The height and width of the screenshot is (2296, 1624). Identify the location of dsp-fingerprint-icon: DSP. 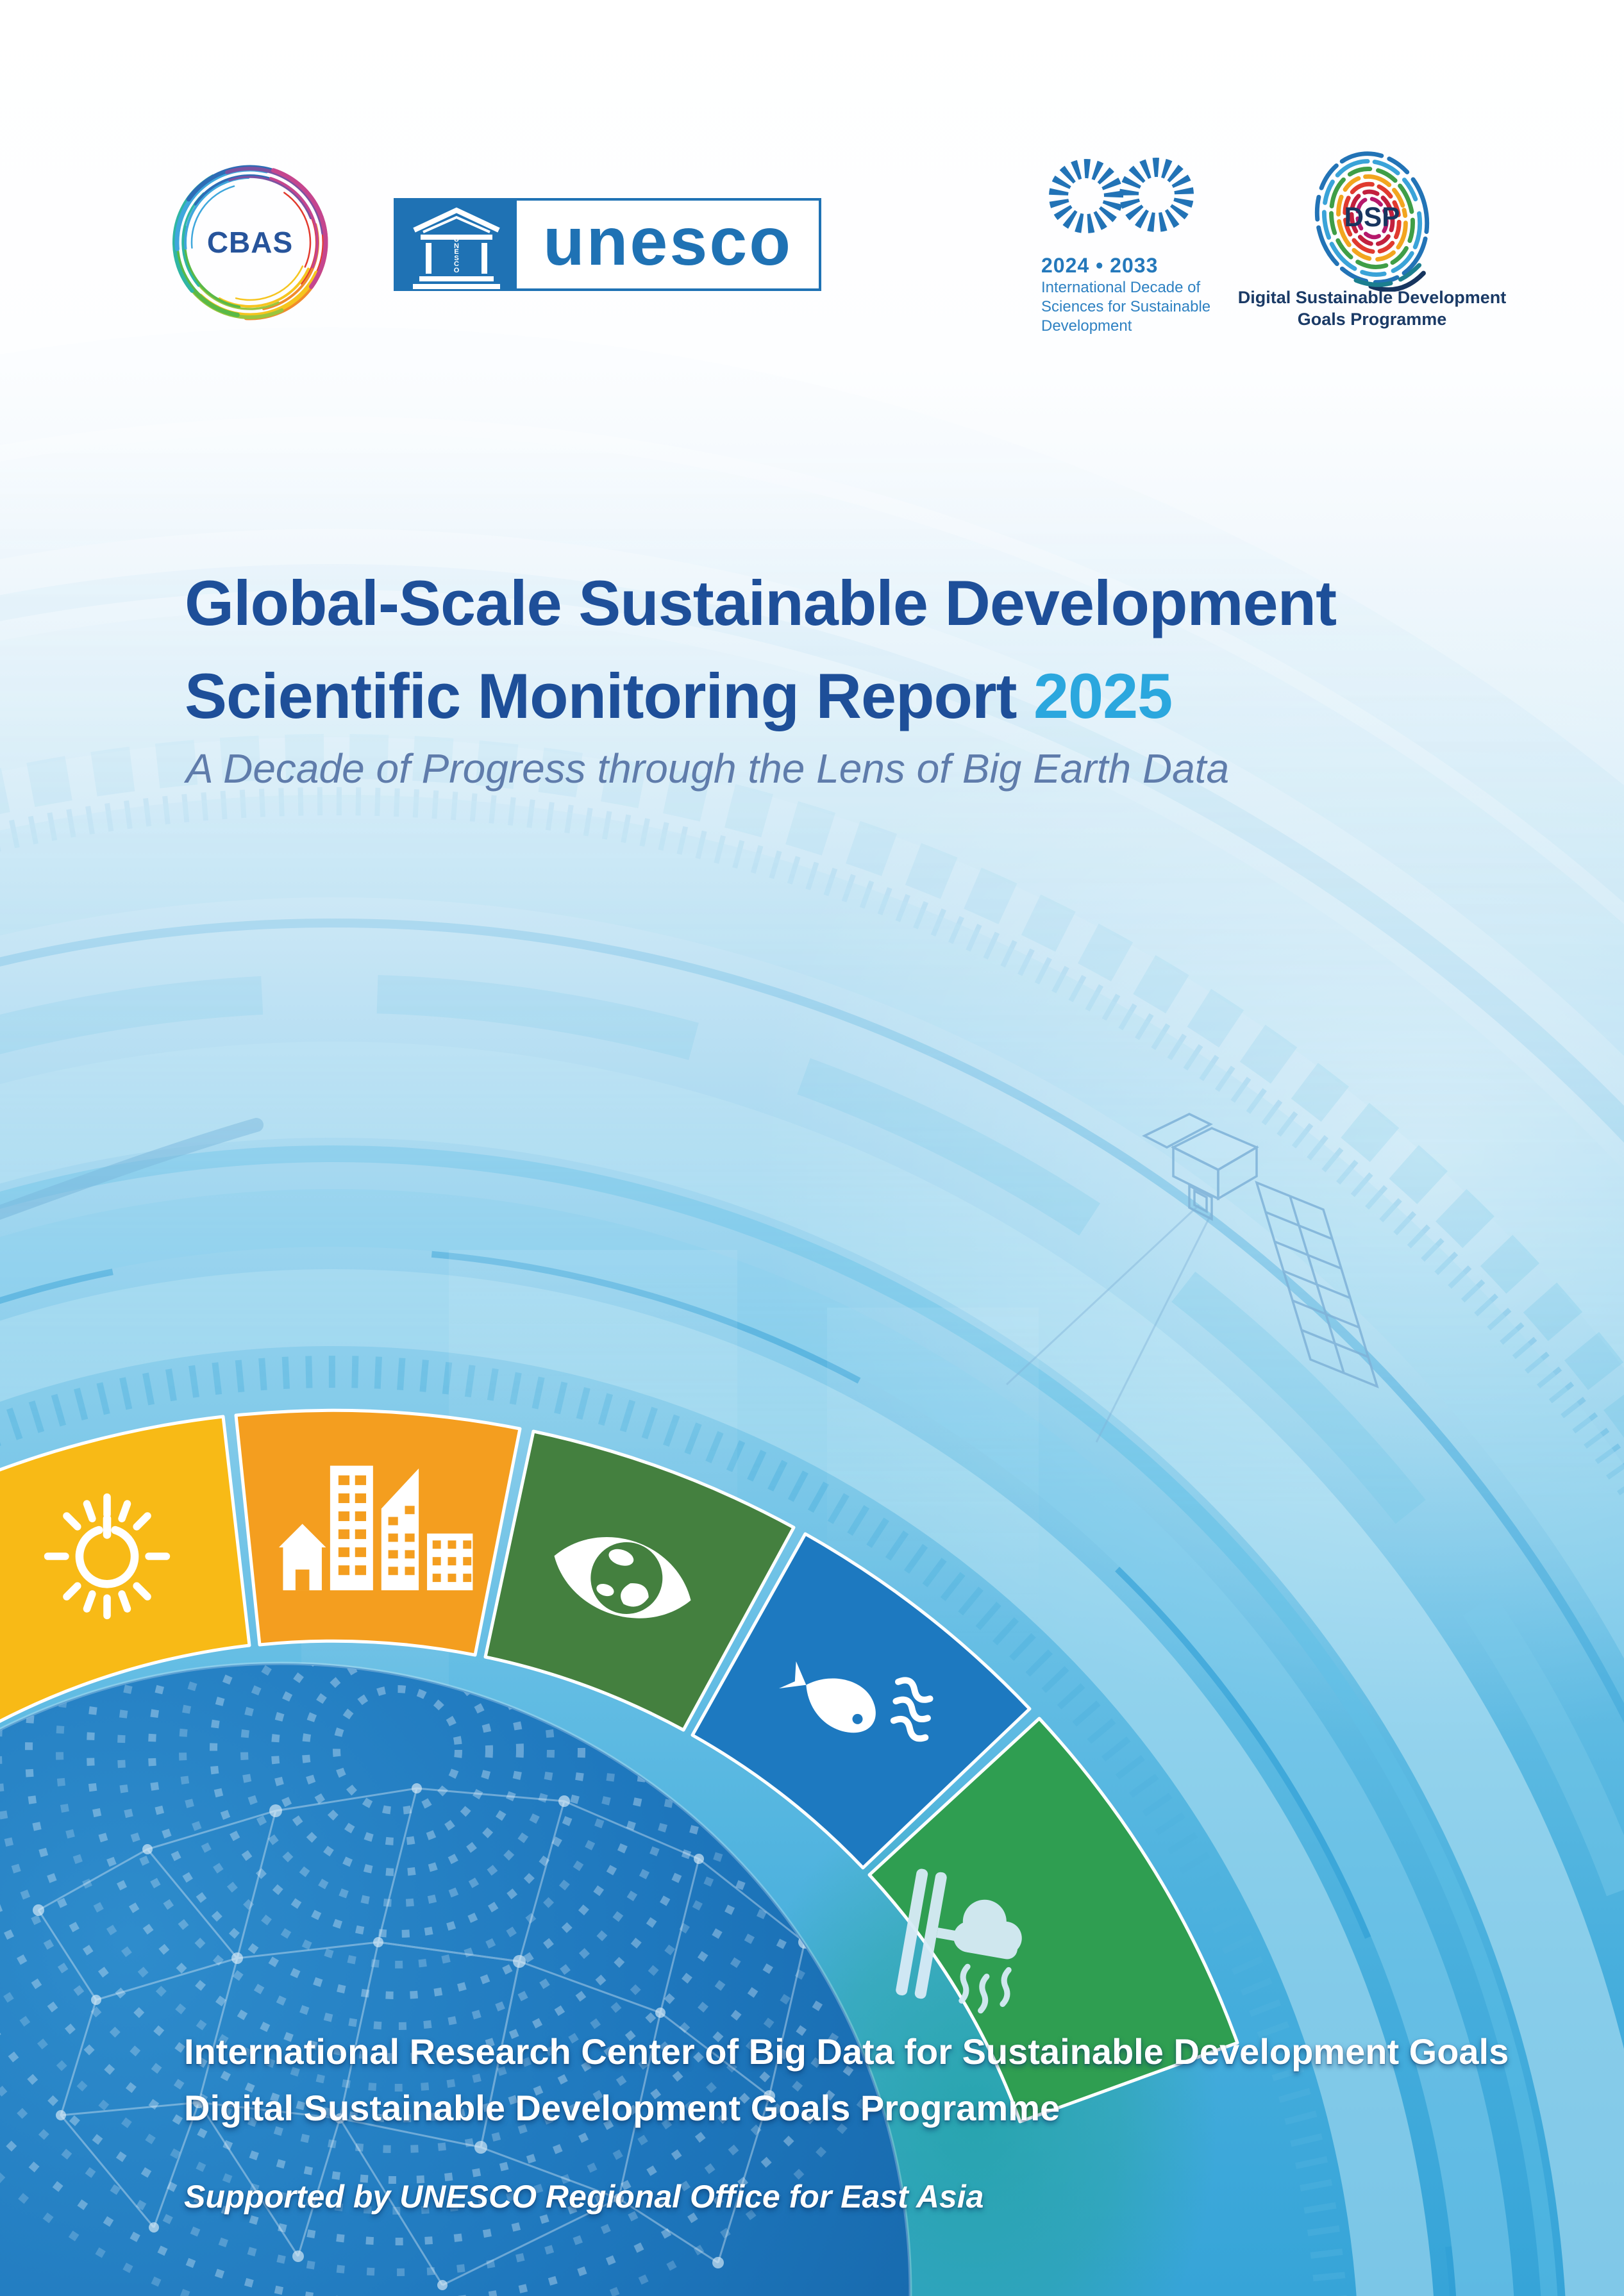
(1372, 221).